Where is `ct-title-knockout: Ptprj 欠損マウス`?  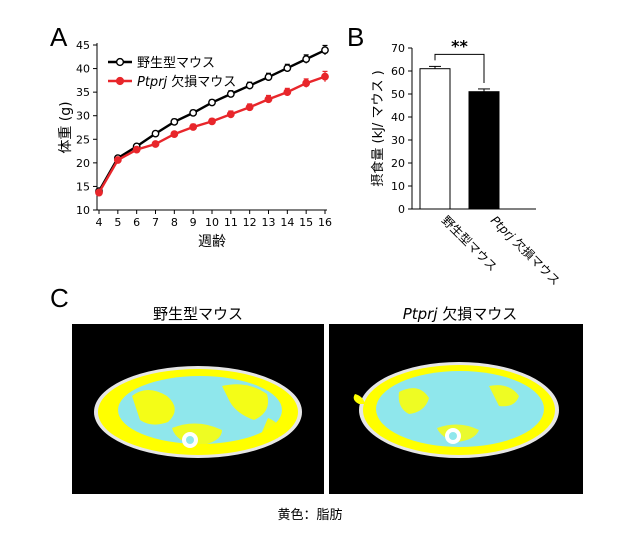 ct-title-knockout: Ptprj 欠損マウス is located at coordinates (460, 313).